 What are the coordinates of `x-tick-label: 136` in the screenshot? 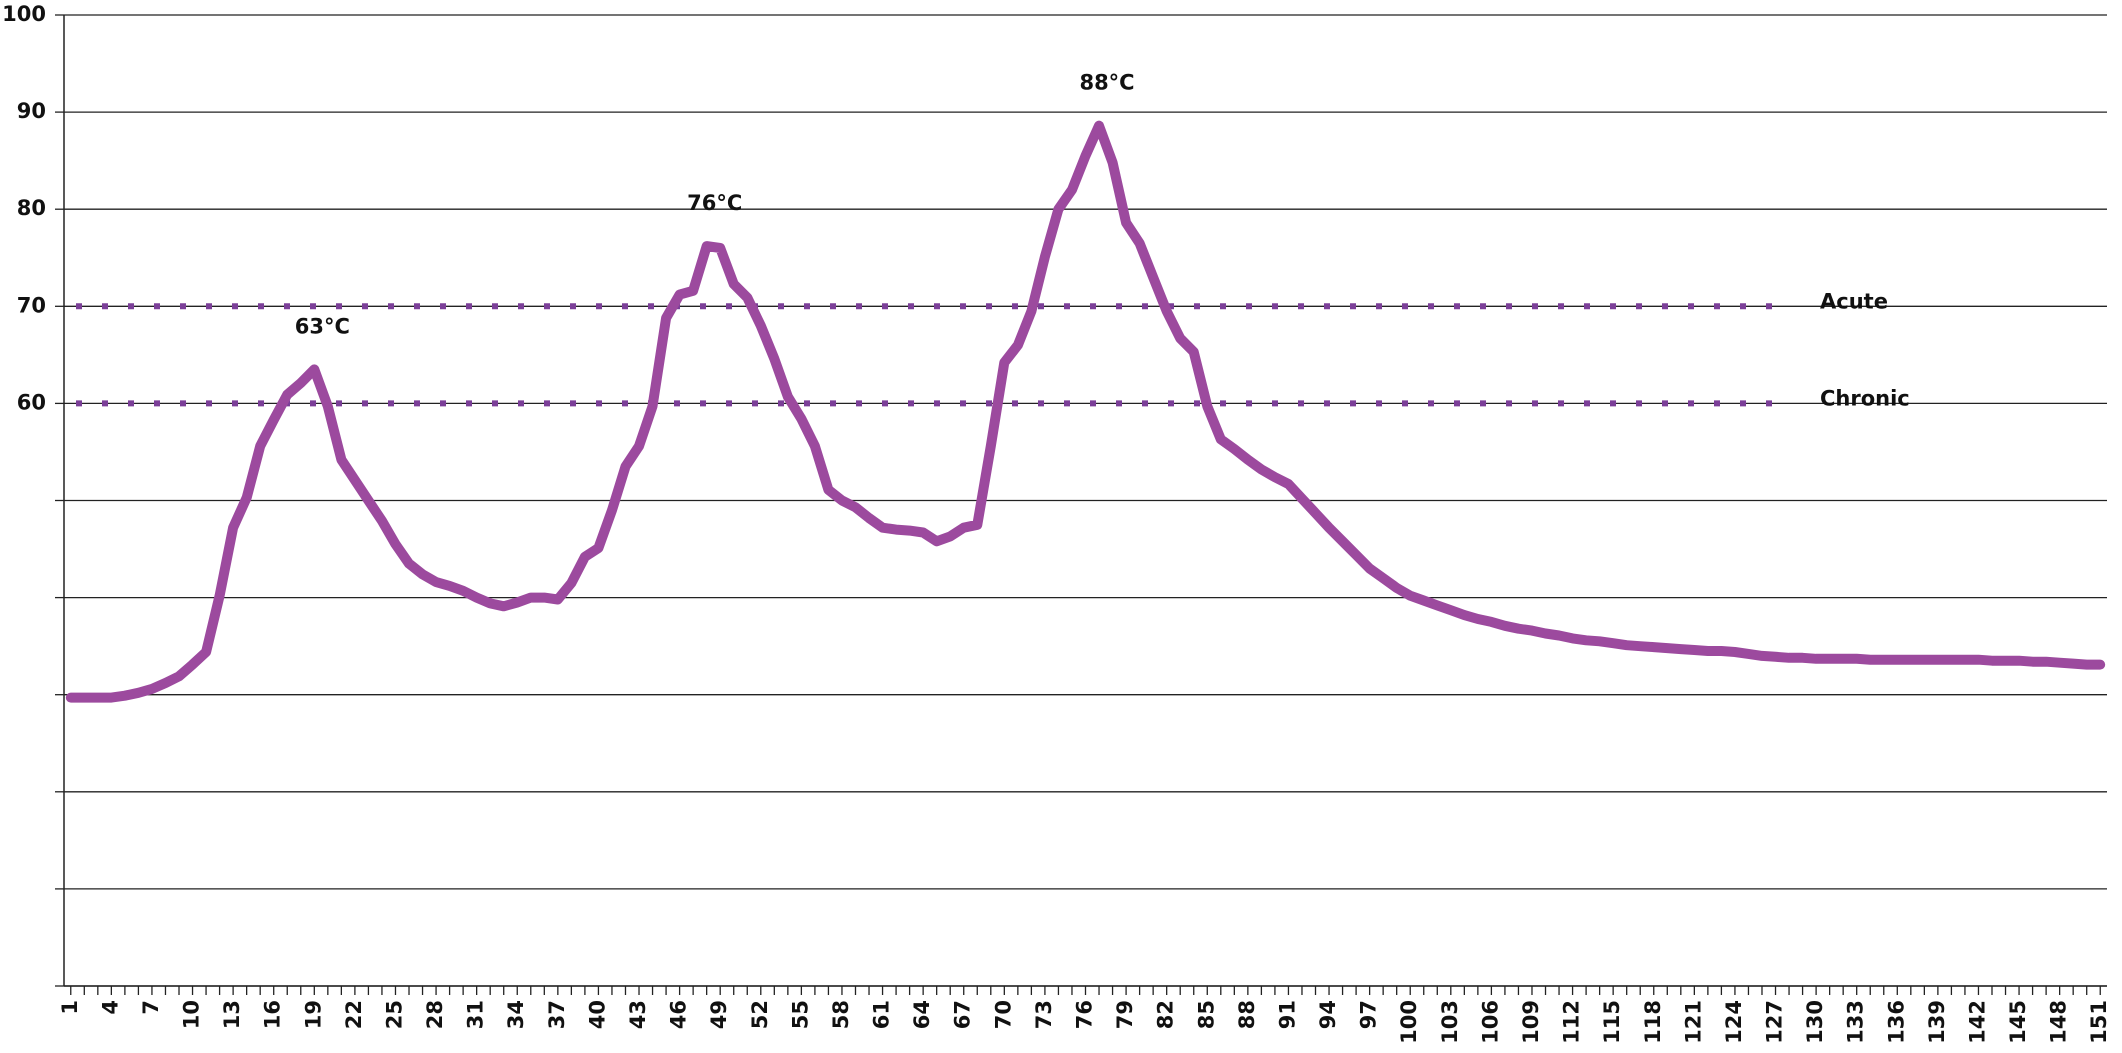 It's located at (1896, 1022).